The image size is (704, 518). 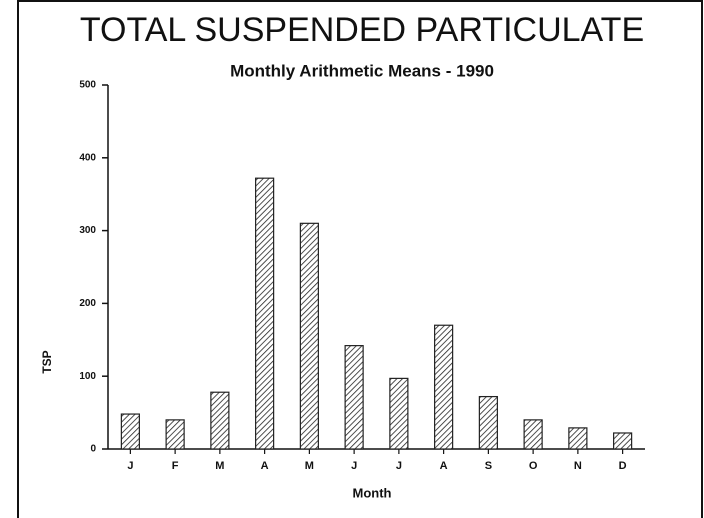 What do you see at coordinates (362, 70) in the screenshot?
I see `chart-subtitle: Monthly Arithmetic Means - 1990` at bounding box center [362, 70].